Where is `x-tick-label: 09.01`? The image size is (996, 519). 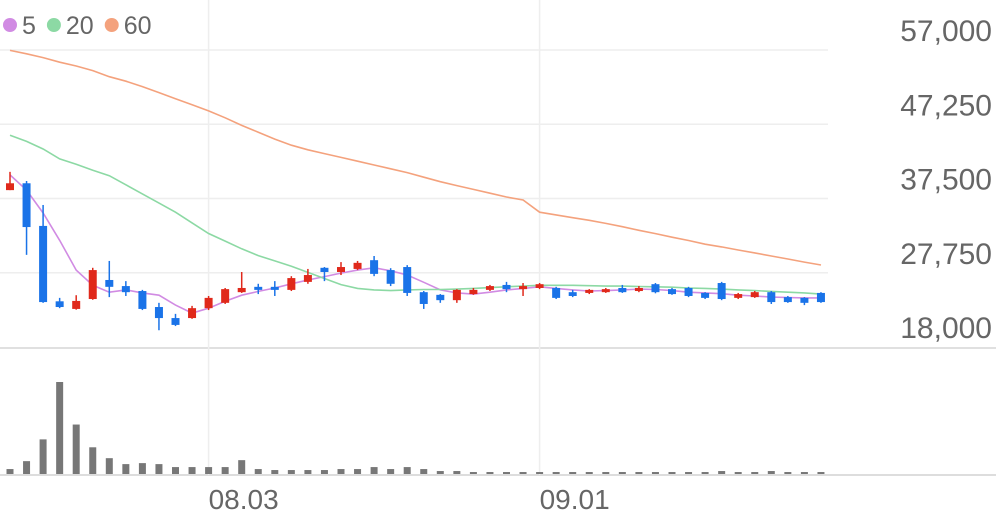 x-tick-label: 09.01 is located at coordinates (575, 499).